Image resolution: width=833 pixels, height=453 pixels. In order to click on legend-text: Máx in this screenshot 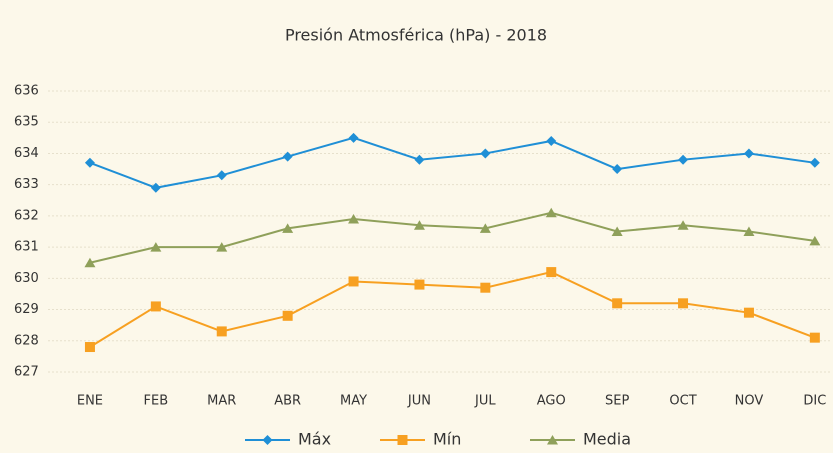, I will do `click(314, 439)`.